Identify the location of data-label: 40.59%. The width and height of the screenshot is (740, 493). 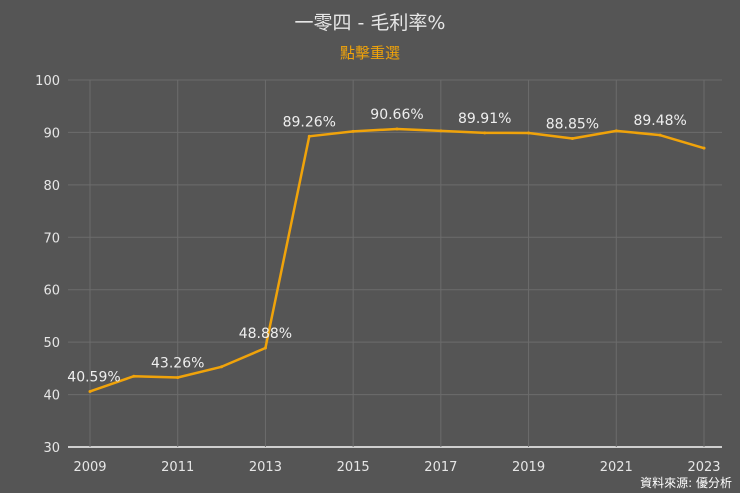
(93, 377).